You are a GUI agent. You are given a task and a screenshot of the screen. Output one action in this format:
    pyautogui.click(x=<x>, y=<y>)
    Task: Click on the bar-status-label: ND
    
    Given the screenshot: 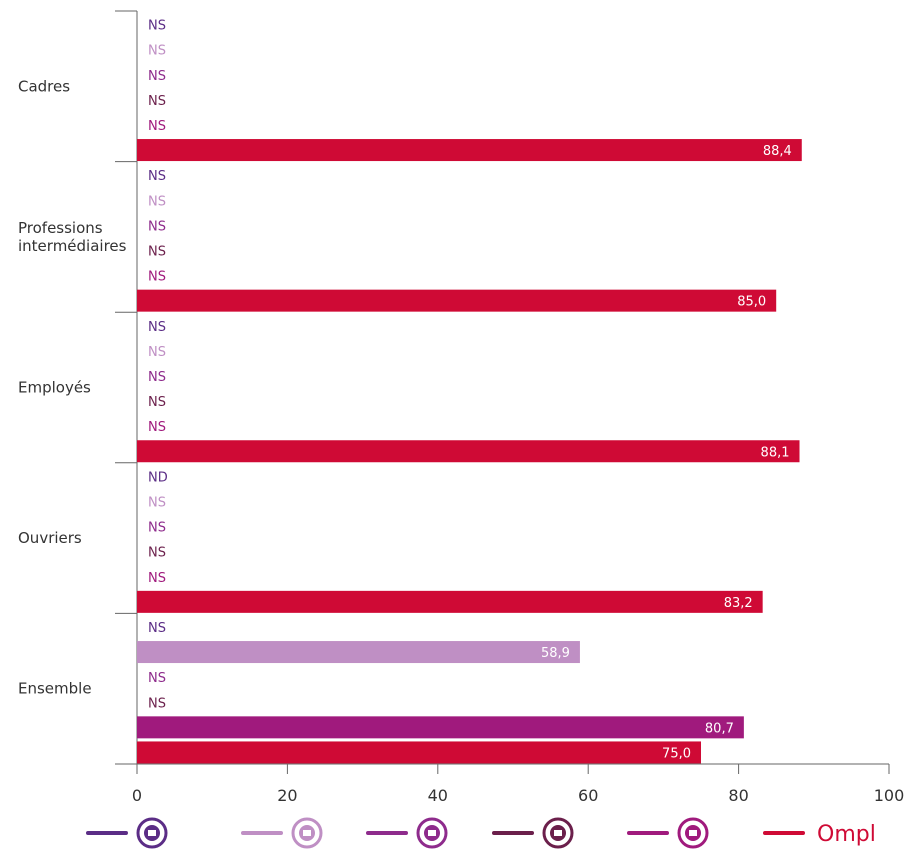 What is the action you would take?
    pyautogui.click(x=158, y=477)
    